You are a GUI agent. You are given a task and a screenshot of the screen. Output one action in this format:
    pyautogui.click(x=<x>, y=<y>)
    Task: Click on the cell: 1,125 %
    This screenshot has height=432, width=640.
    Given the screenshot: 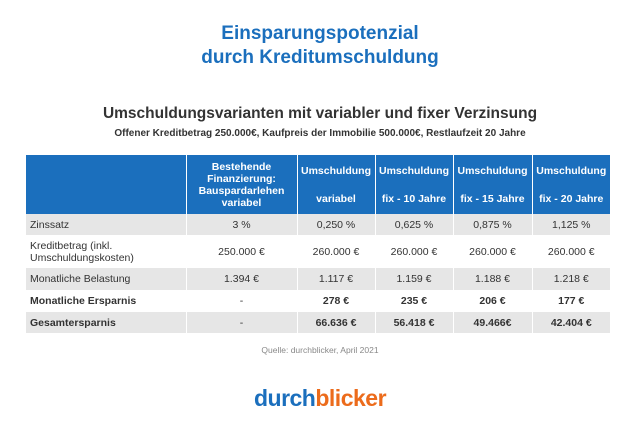 What is the action you would take?
    pyautogui.click(x=570, y=224)
    